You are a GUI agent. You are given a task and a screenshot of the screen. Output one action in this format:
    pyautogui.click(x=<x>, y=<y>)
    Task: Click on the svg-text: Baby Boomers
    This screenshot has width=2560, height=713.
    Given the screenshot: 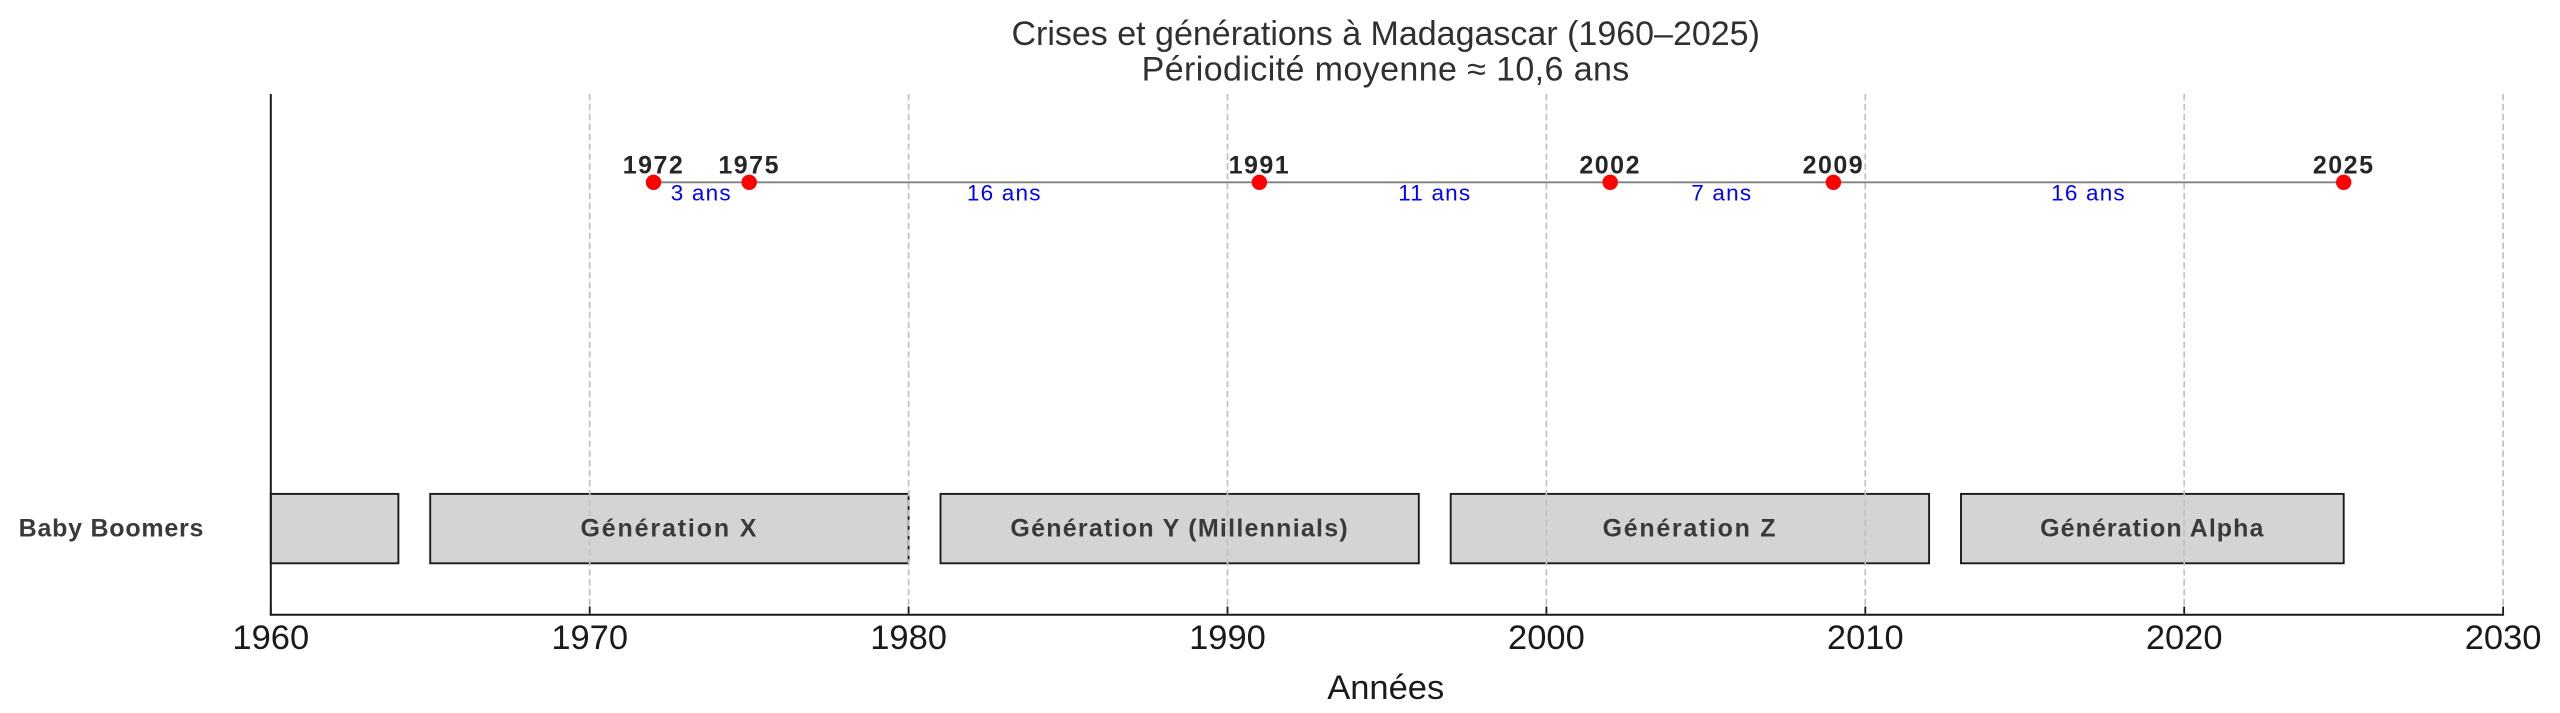 What is the action you would take?
    pyautogui.click(x=111, y=528)
    